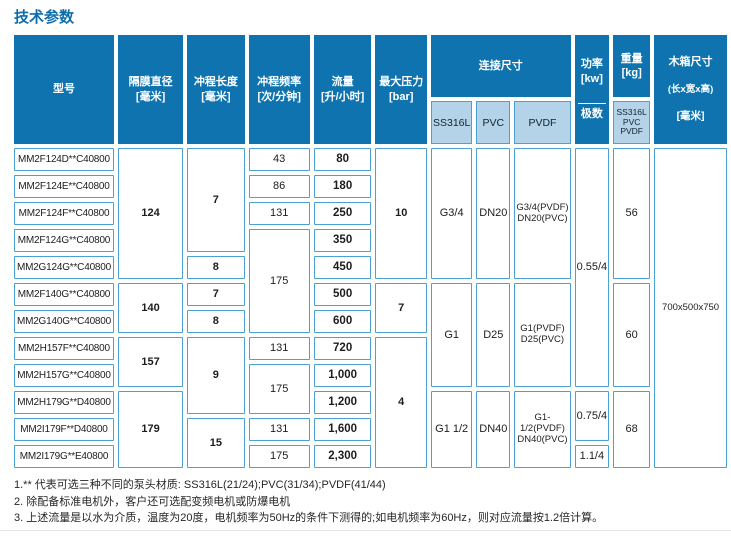 This screenshot has width=731, height=537. Describe the element at coordinates (150, 362) in the screenshot. I see `cell-diameter: 157` at that location.